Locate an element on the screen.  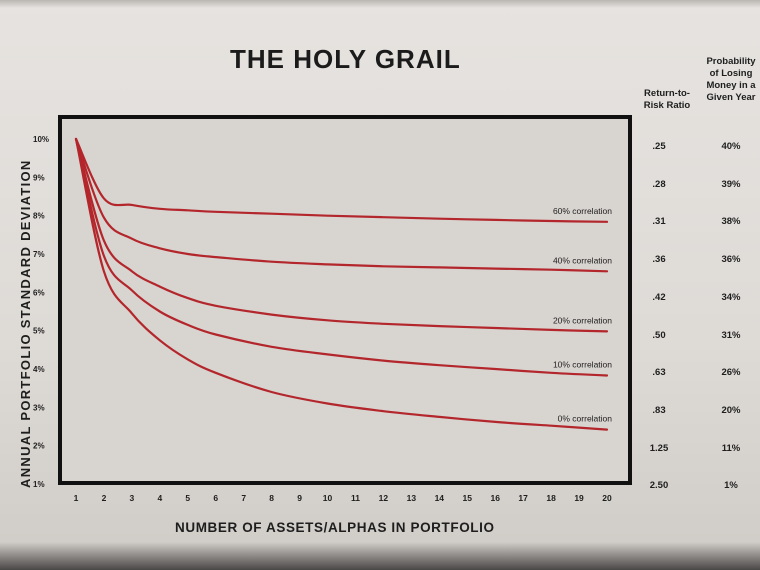
series-label: 20% correlation is located at coordinates (582, 320).